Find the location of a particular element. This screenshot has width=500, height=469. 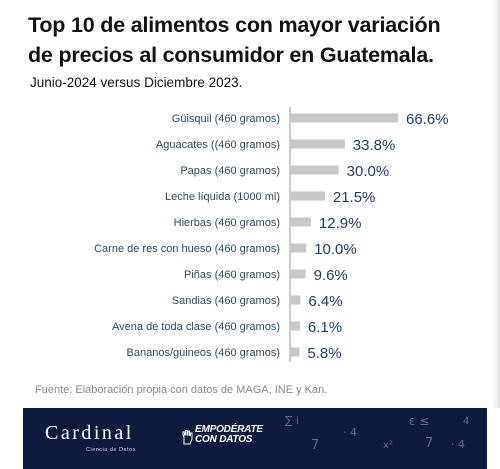

title-line-1: Top 10 de alimentos con mayor variación is located at coordinates (234, 25).